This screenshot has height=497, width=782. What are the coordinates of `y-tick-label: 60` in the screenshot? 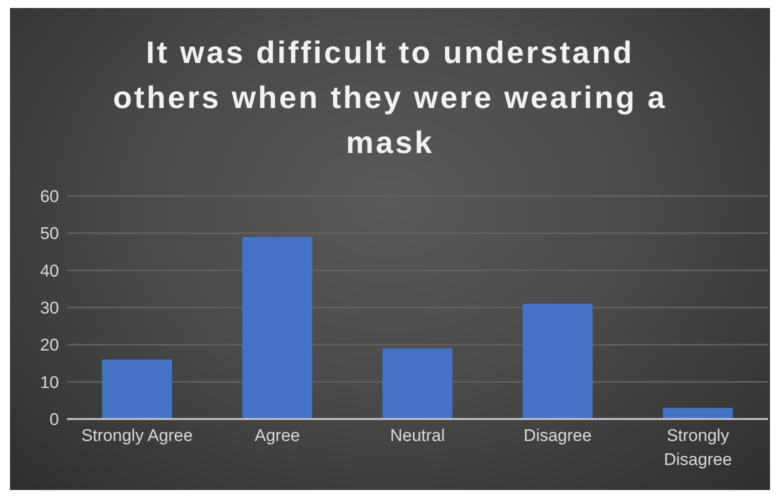 It's located at (49, 196).